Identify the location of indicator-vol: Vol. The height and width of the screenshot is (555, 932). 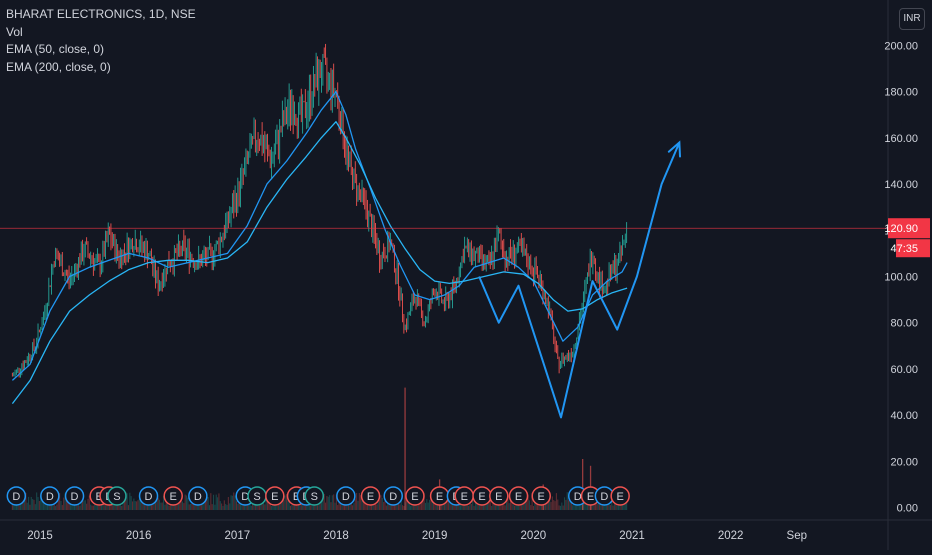
(14, 31).